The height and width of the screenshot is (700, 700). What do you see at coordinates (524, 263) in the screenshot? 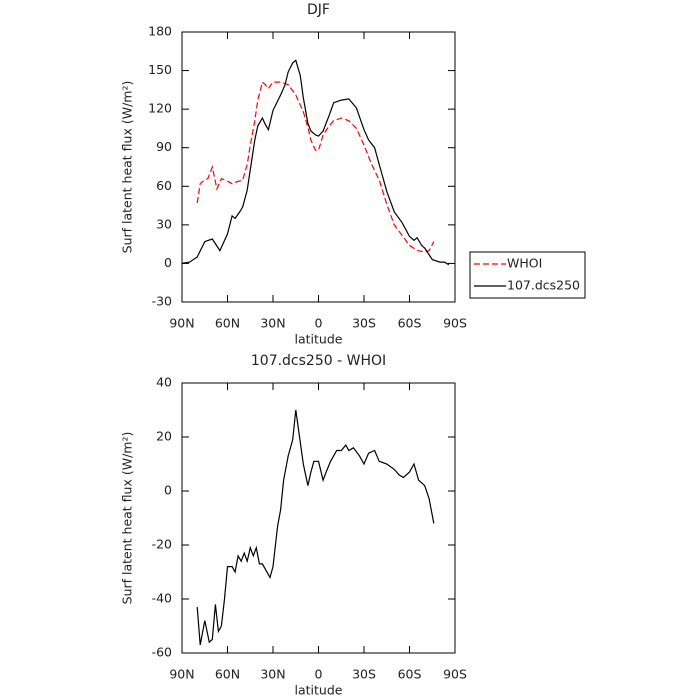
I see `legend-label: WHOI` at bounding box center [524, 263].